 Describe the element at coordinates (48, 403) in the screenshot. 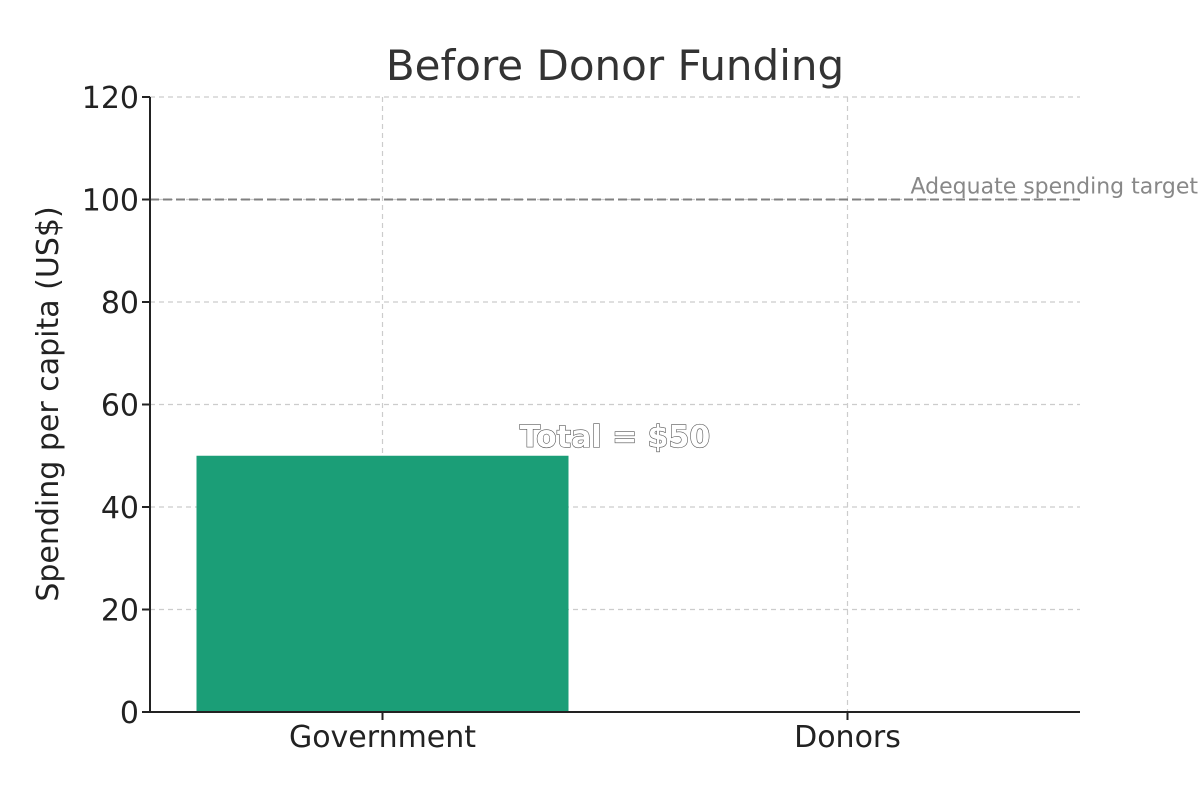

I see `y-axis-label: Spending per capita (US$)` at that location.